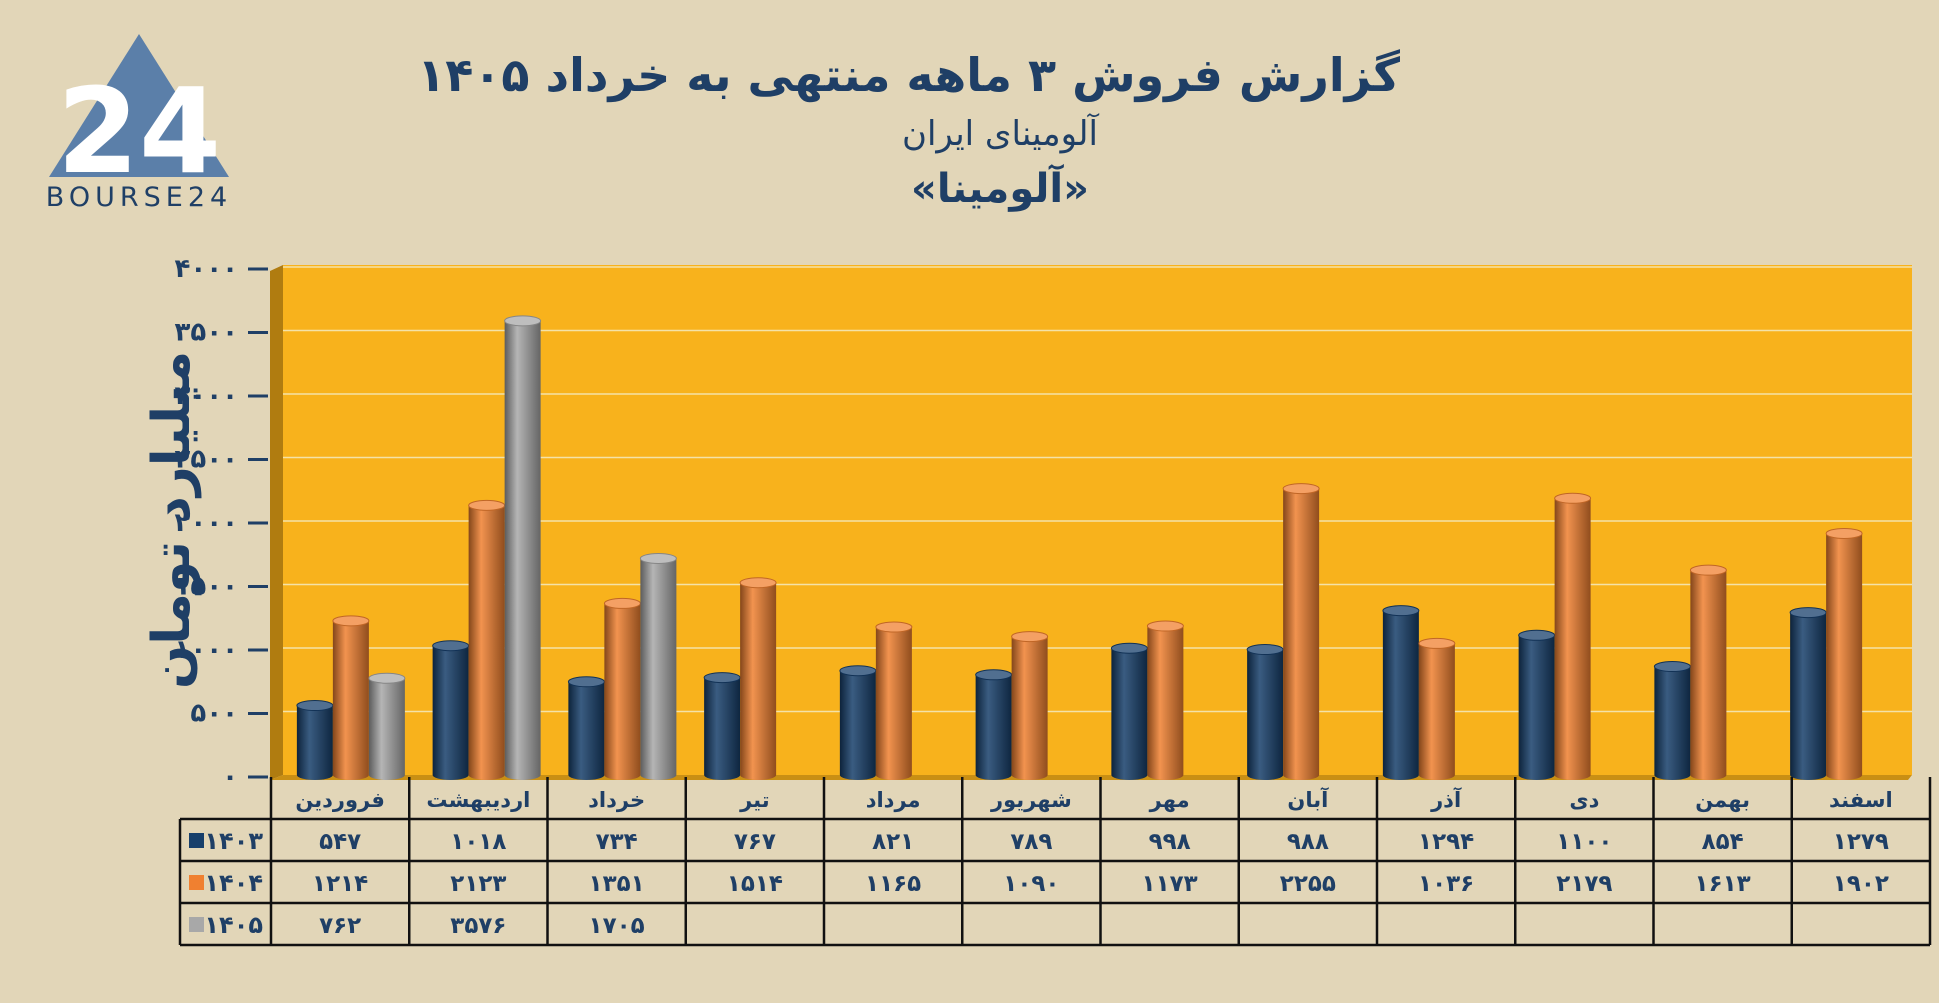 The height and width of the screenshot is (1003, 1939). Describe the element at coordinates (1446, 799) in the screenshot. I see `category-label: آذر` at that location.